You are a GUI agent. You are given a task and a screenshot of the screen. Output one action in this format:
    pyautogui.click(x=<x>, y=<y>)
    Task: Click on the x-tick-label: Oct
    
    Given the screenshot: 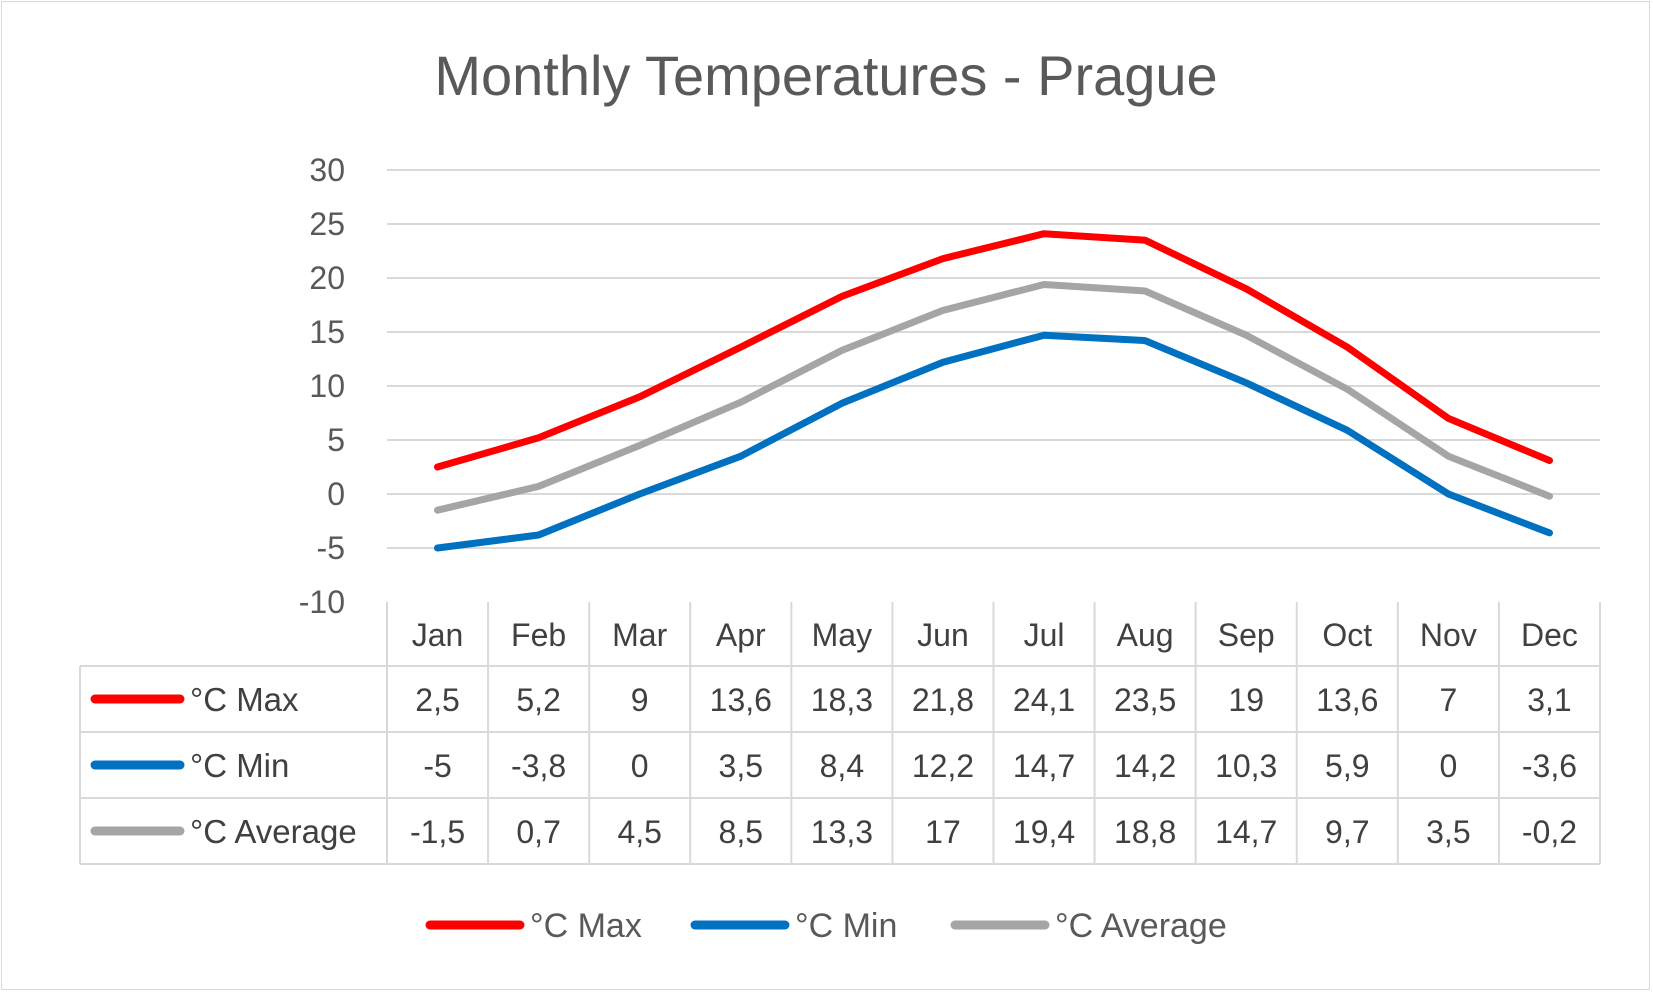 What is the action you would take?
    pyautogui.click(x=1347, y=635)
    